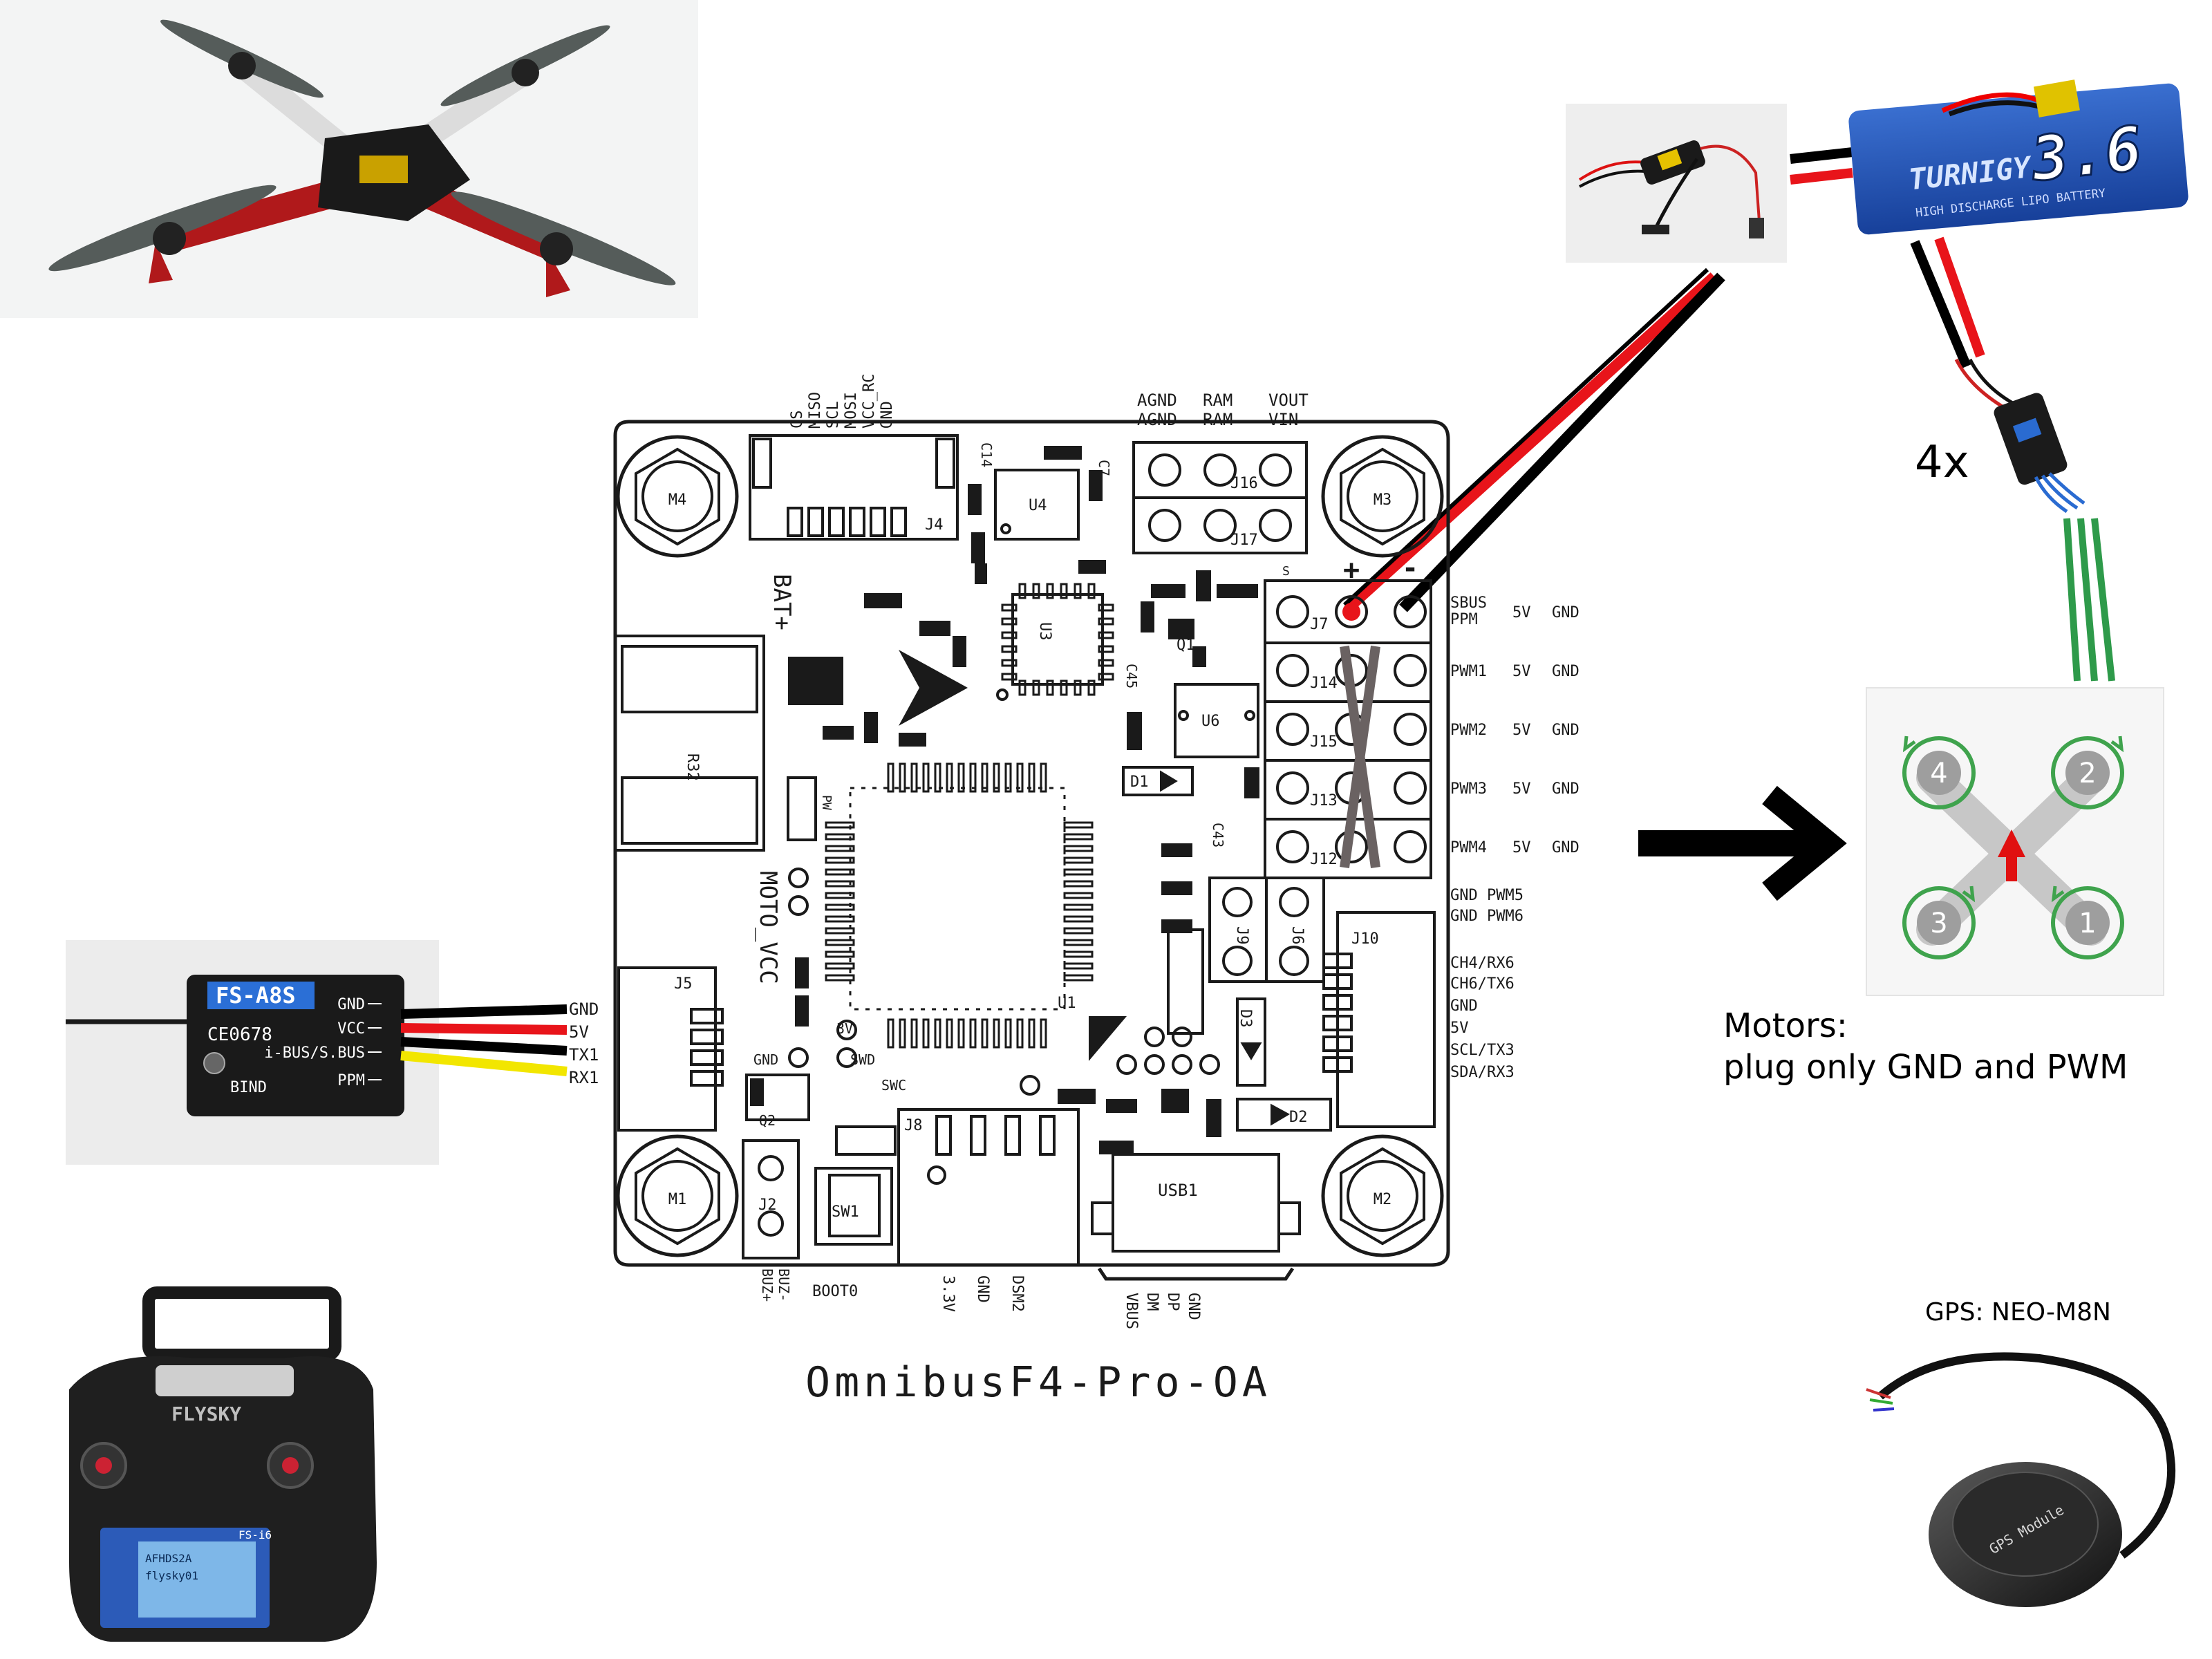 The height and width of the screenshot is (1659, 2212). What do you see at coordinates (2012, 855) in the screenshot?
I see `forward-arrow-icon` at bounding box center [2012, 855].